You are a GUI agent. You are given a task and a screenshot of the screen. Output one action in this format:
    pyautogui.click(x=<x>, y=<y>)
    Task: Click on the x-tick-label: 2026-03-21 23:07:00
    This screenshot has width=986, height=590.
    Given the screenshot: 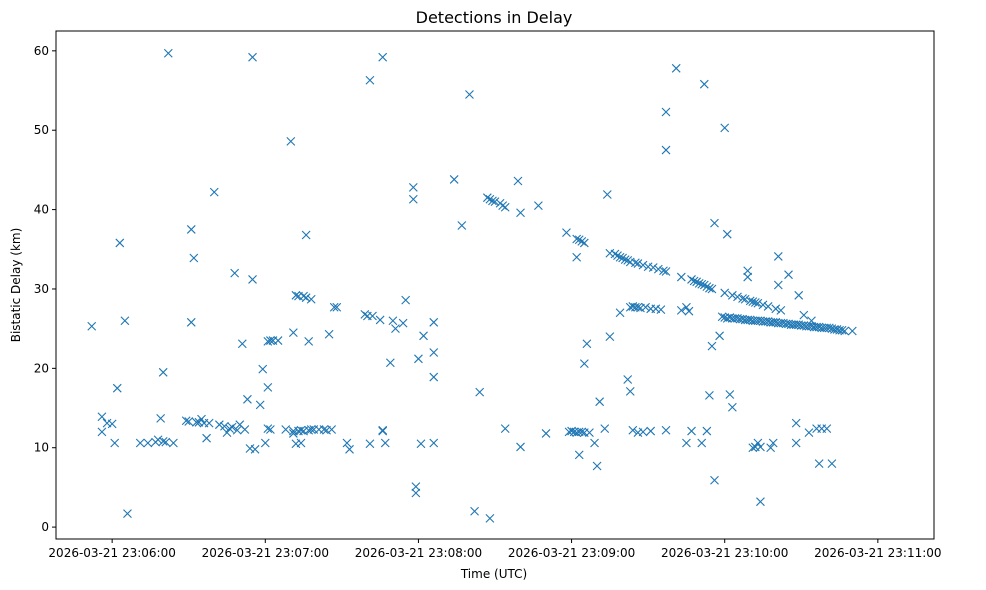 What is the action you would take?
    pyautogui.click(x=265, y=553)
    